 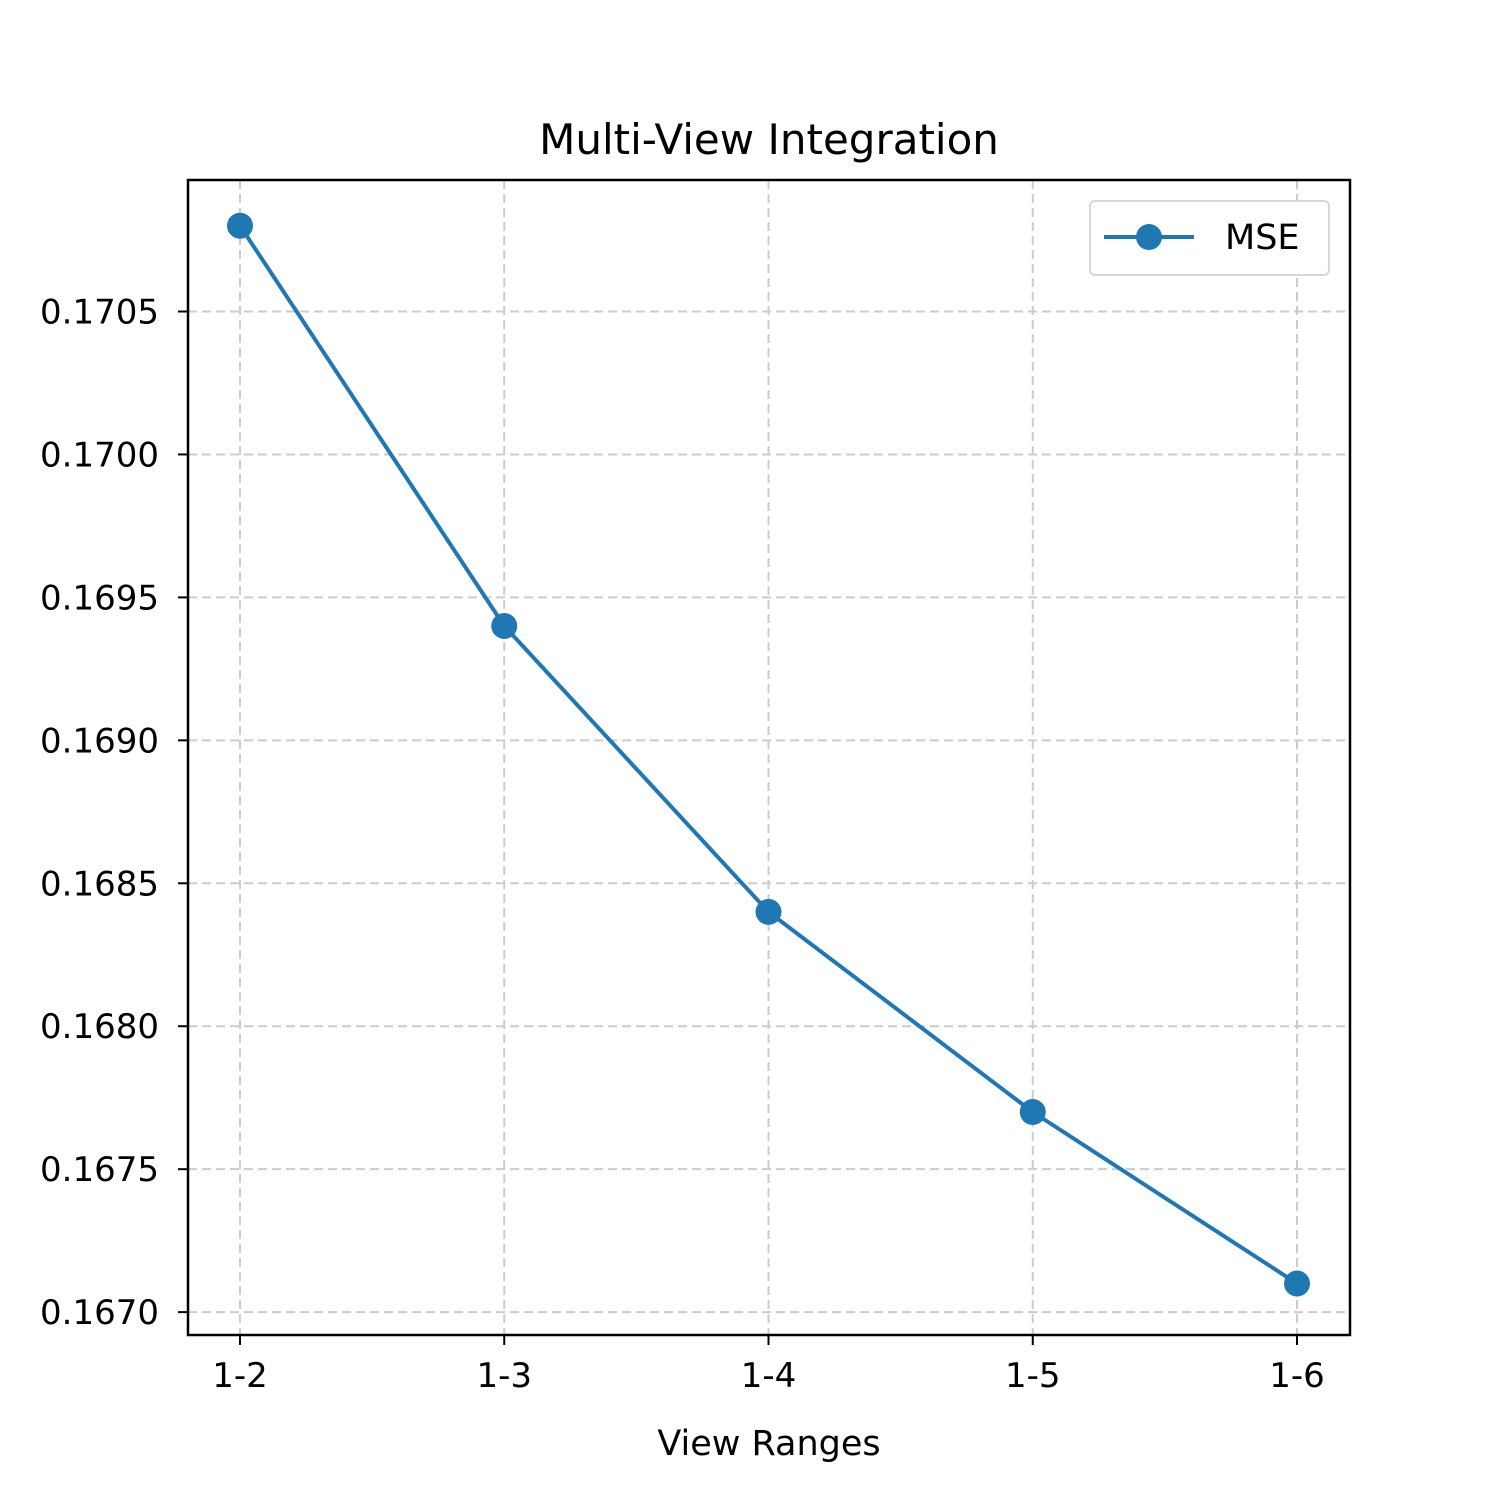 I want to click on legend-label-mse: MSE, so click(x=1262, y=238).